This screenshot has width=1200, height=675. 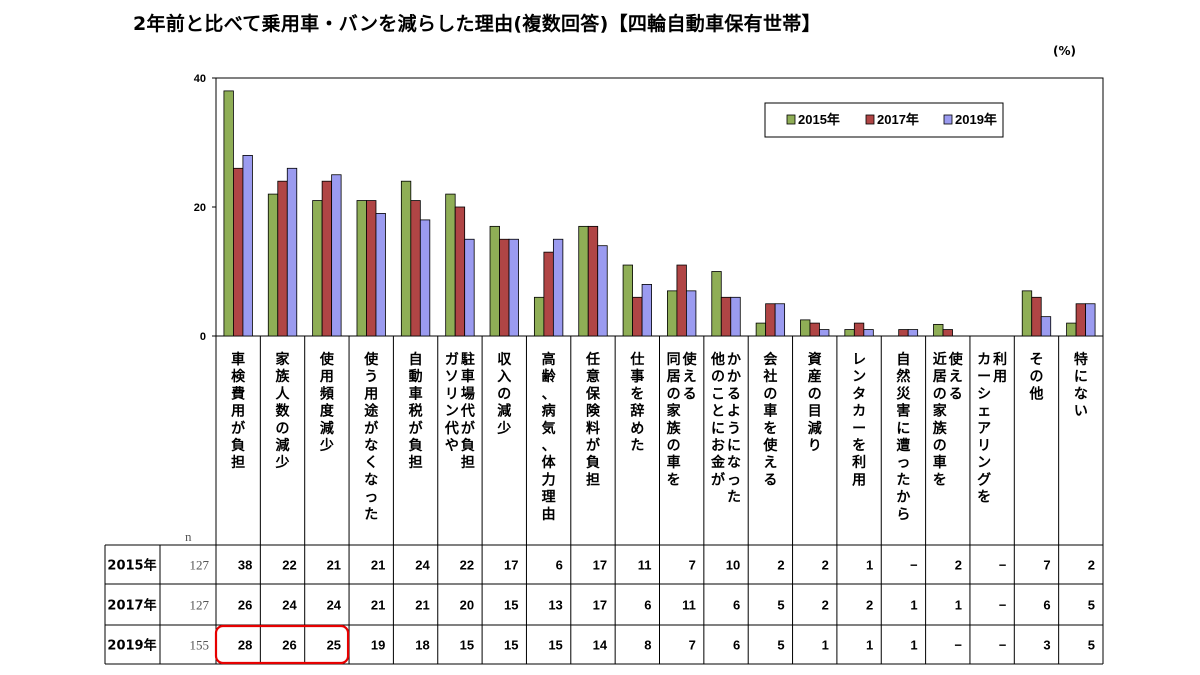 I want to click on category-label-16: 使える, so click(x=956, y=376).